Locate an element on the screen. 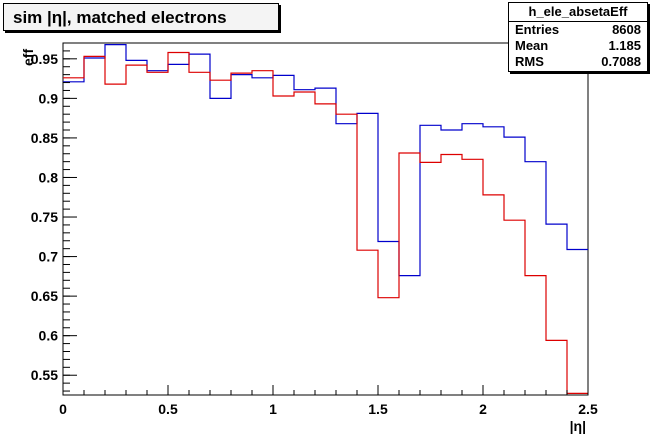  y-tick-label: 0.85 is located at coordinates (44, 138).